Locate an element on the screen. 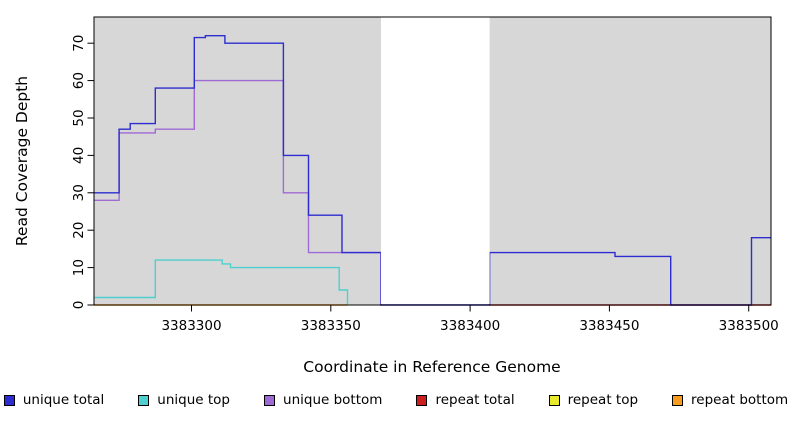  y-tick-label: 70 is located at coordinates (79, 43).